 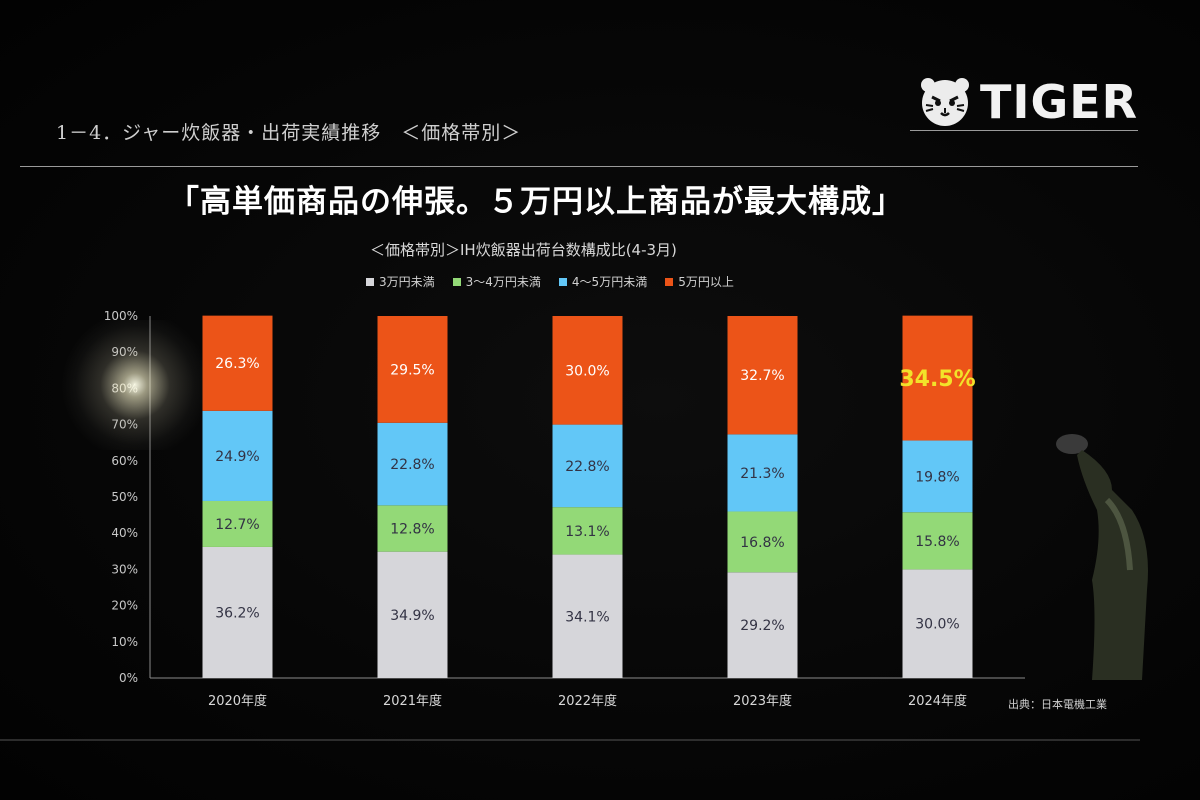 I want to click on header-divider, so click(x=579, y=166).